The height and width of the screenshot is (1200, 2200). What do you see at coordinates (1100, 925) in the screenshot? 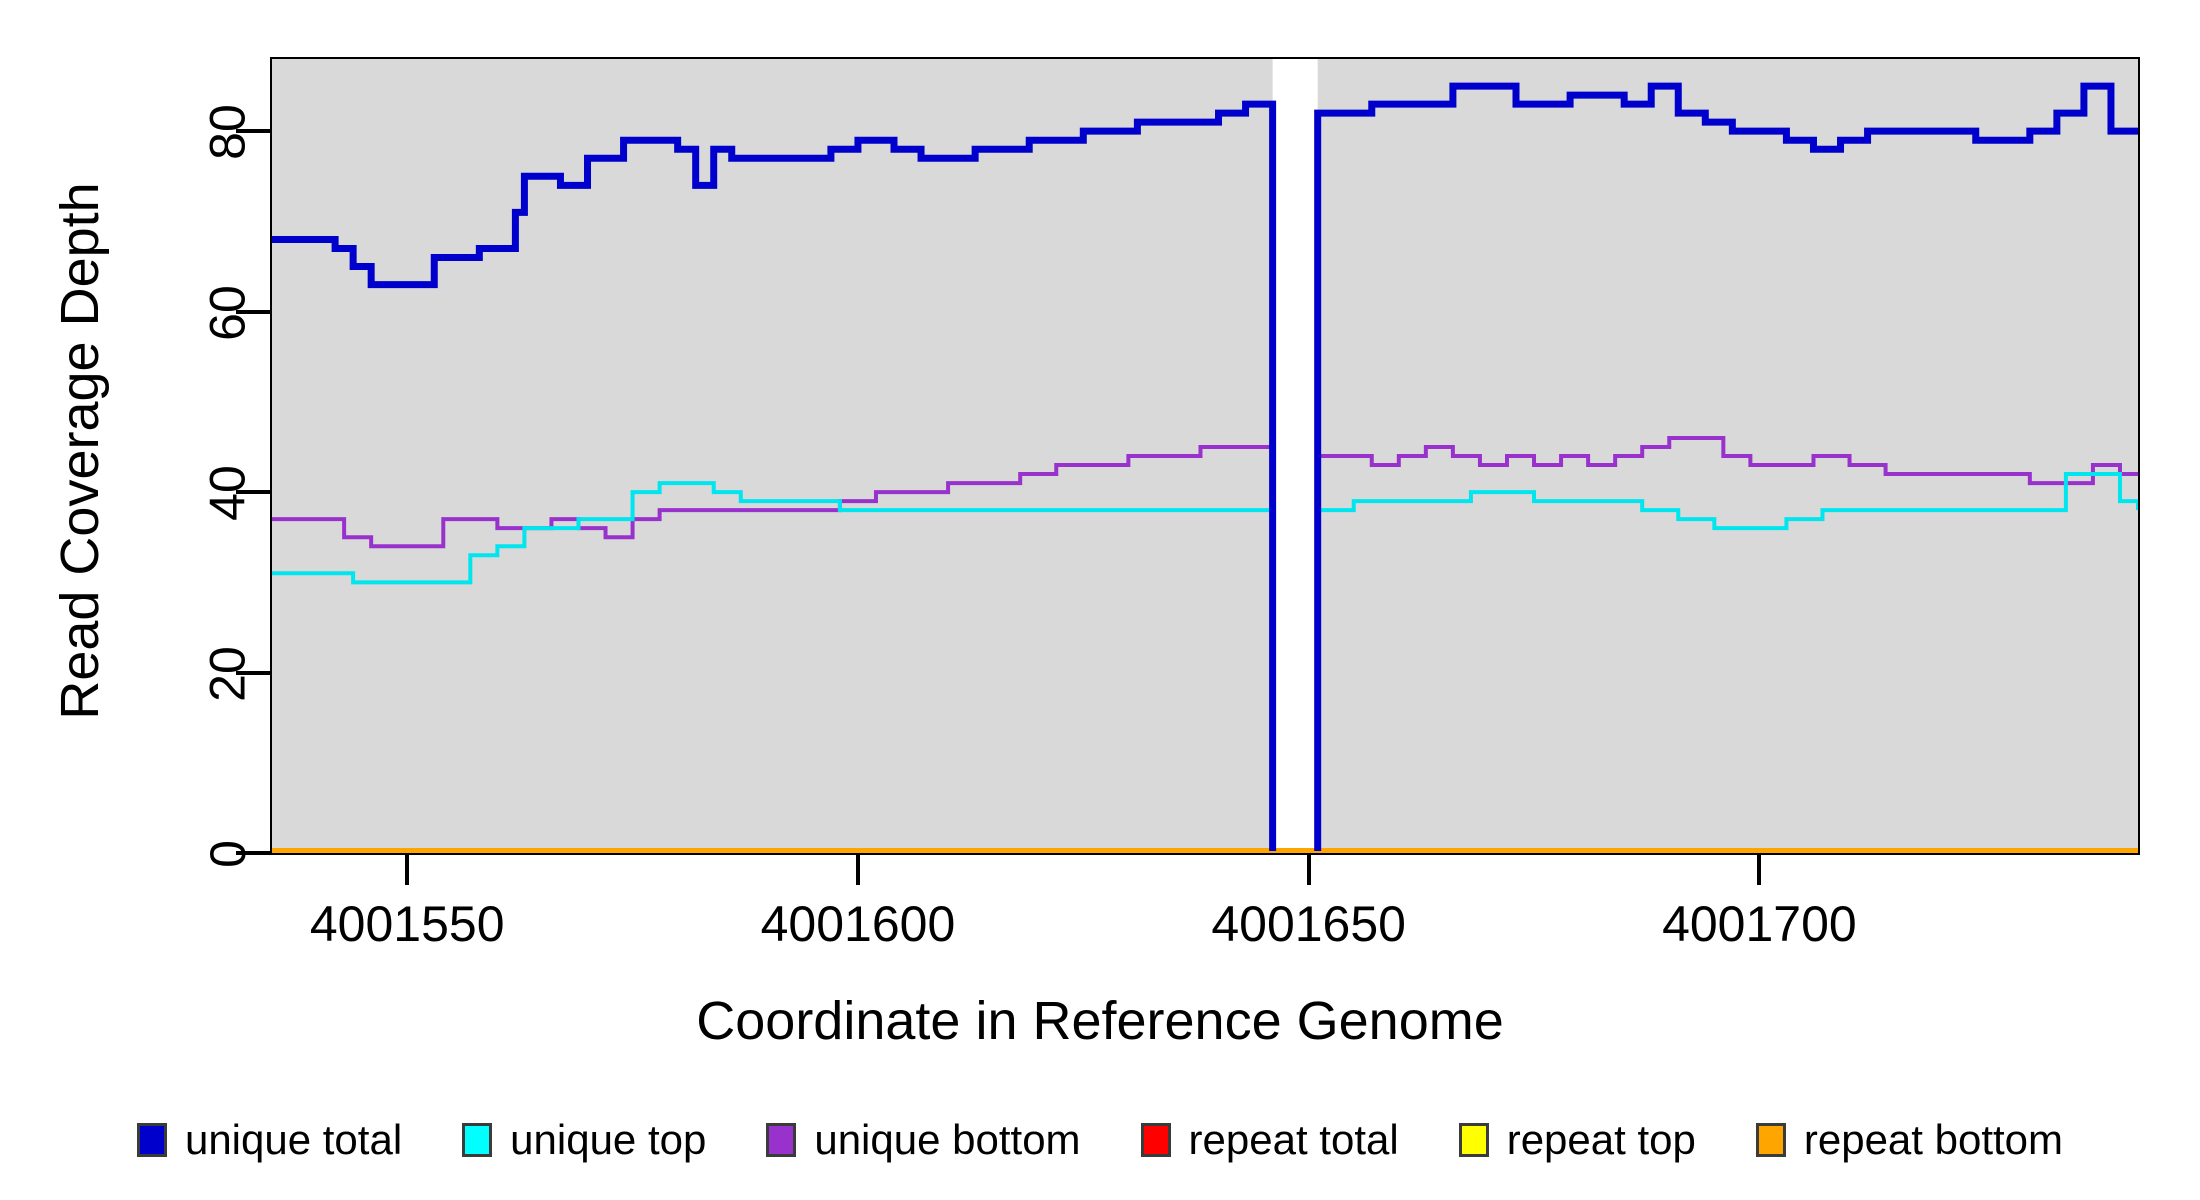
I see `x-axis: 4001550 4001600 4001650 4001700` at bounding box center [1100, 925].